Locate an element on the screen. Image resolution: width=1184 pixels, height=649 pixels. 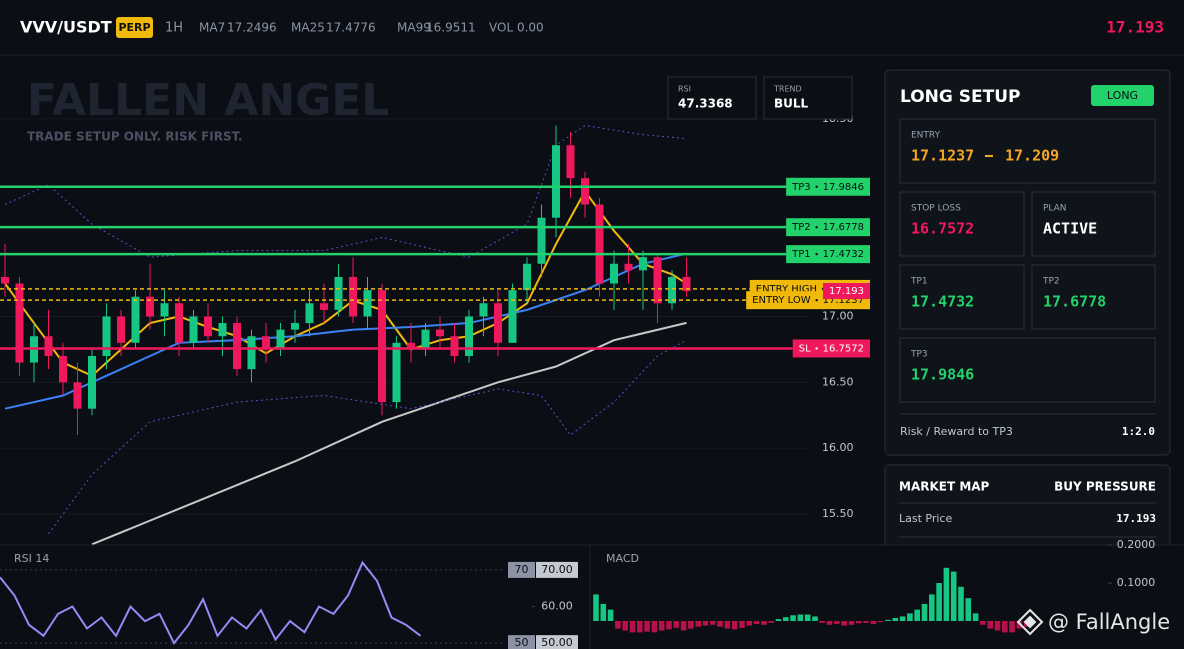
level-name: SL is located at coordinates (805, 348).